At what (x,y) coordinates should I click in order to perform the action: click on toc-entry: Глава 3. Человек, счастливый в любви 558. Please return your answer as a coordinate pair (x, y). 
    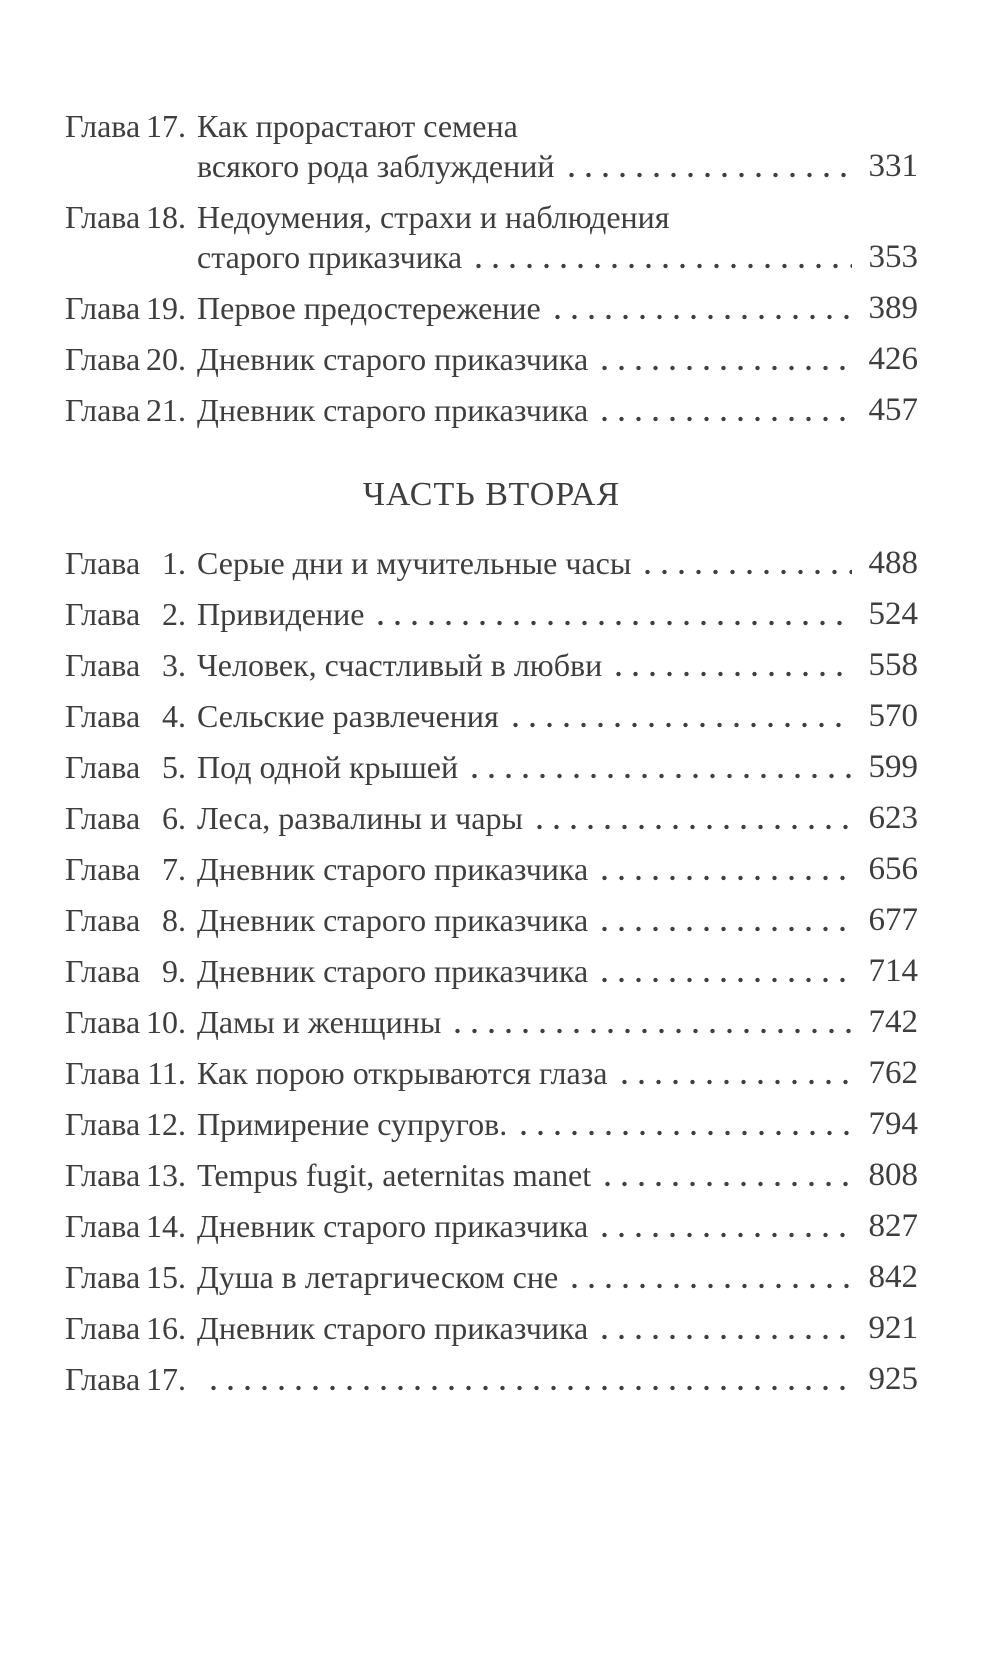
    Looking at the image, I should click on (491, 665).